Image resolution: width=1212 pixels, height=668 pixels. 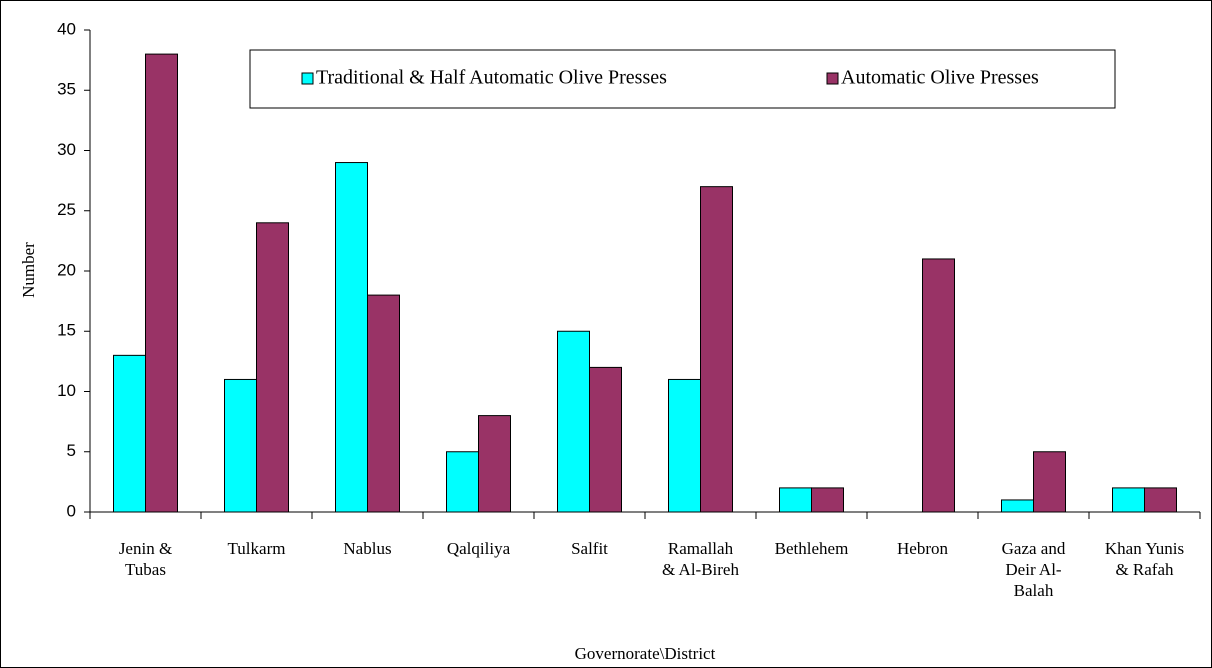 What do you see at coordinates (66, 28) in the screenshot?
I see `y-tick-label: 40` at bounding box center [66, 28].